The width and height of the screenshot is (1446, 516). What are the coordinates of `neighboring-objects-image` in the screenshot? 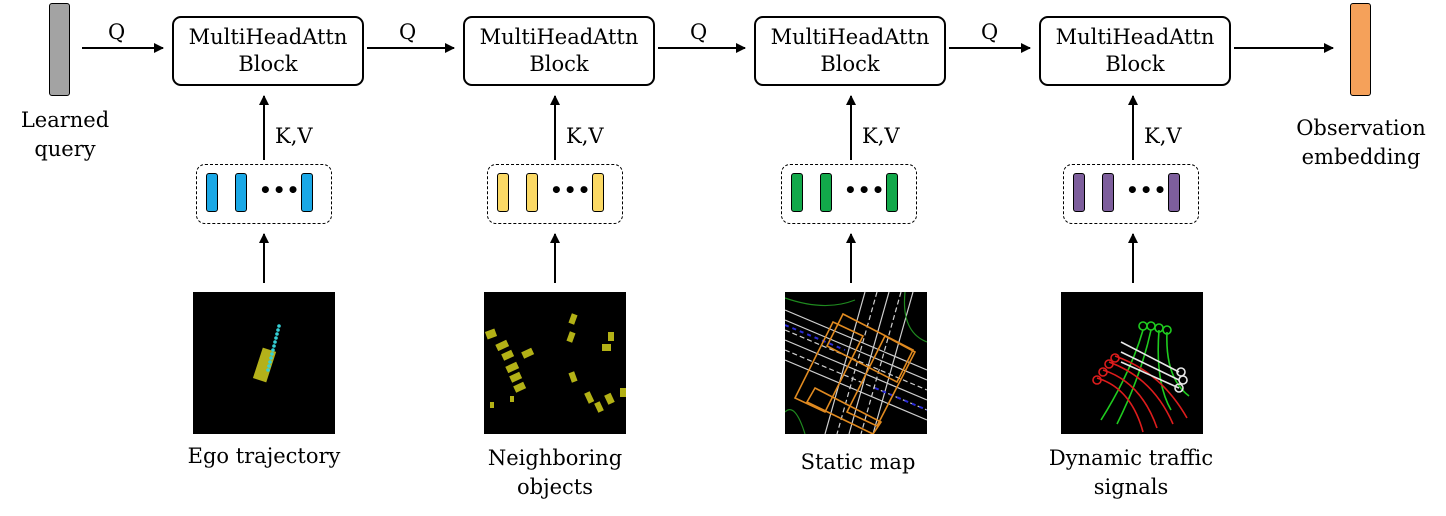 It's located at (555, 363).